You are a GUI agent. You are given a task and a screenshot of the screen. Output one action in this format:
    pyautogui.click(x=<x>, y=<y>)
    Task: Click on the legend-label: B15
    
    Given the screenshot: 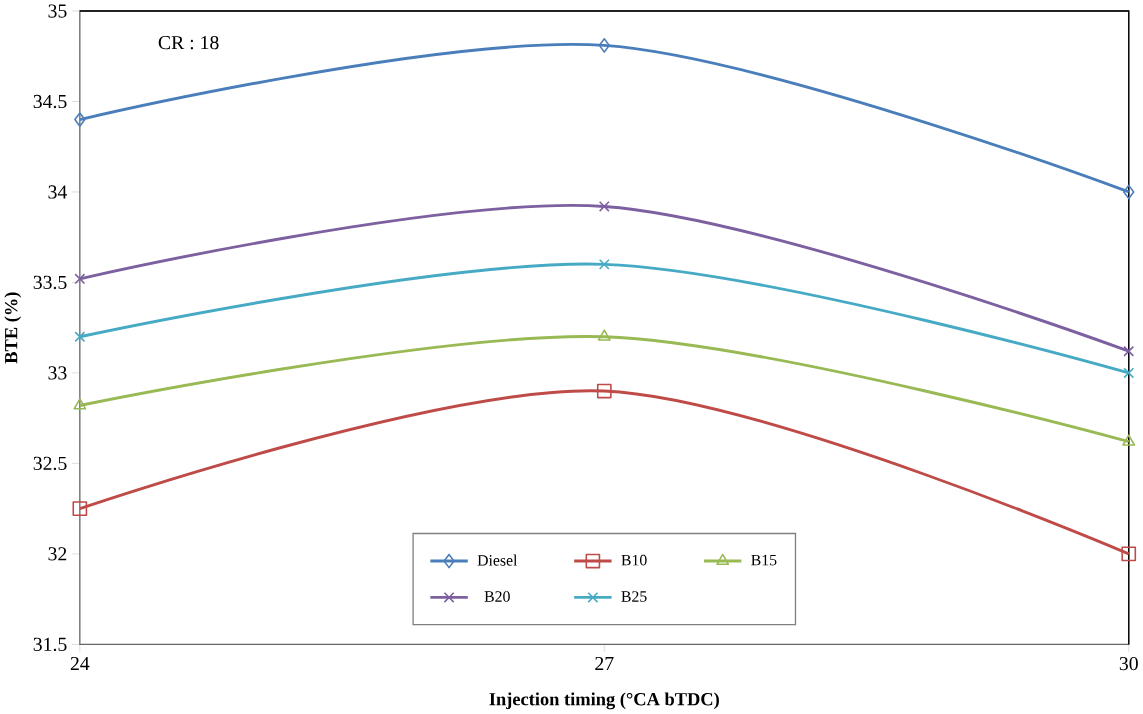 What is the action you would take?
    pyautogui.click(x=764, y=560)
    